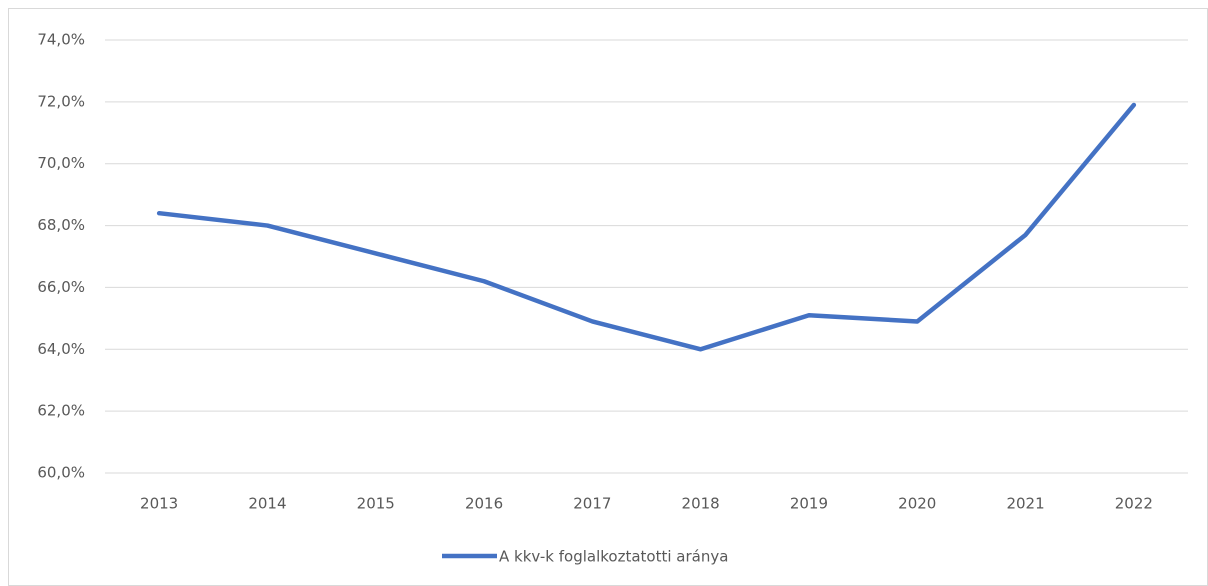 This screenshot has width=1208, height=586. Describe the element at coordinates (701, 504) in the screenshot. I see `x-tick-label: 2018` at that location.